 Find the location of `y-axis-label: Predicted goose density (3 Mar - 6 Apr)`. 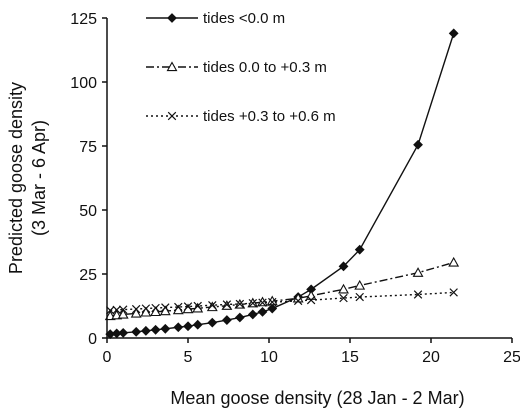

y-axis-label: Predicted goose density (3 Mar - 6 Apr) is located at coordinates (27, 178).